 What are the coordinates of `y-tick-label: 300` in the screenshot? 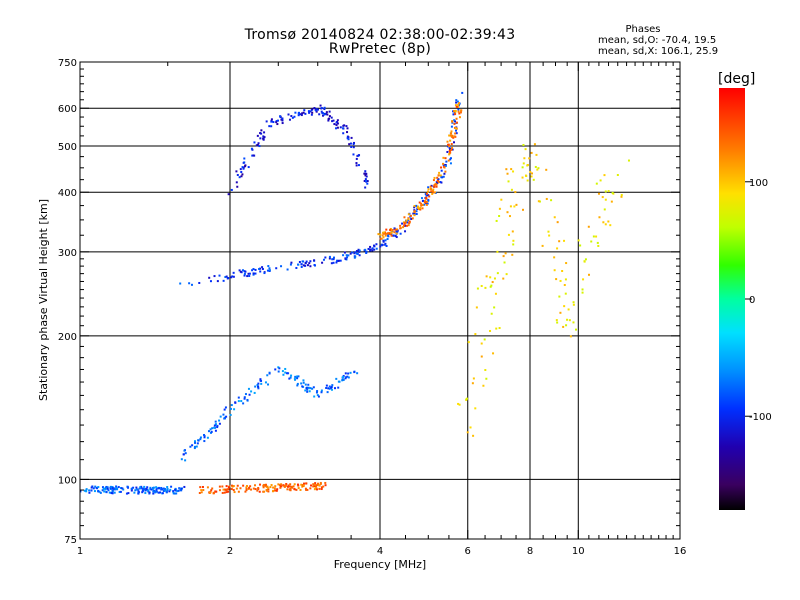 It's located at (67, 253).